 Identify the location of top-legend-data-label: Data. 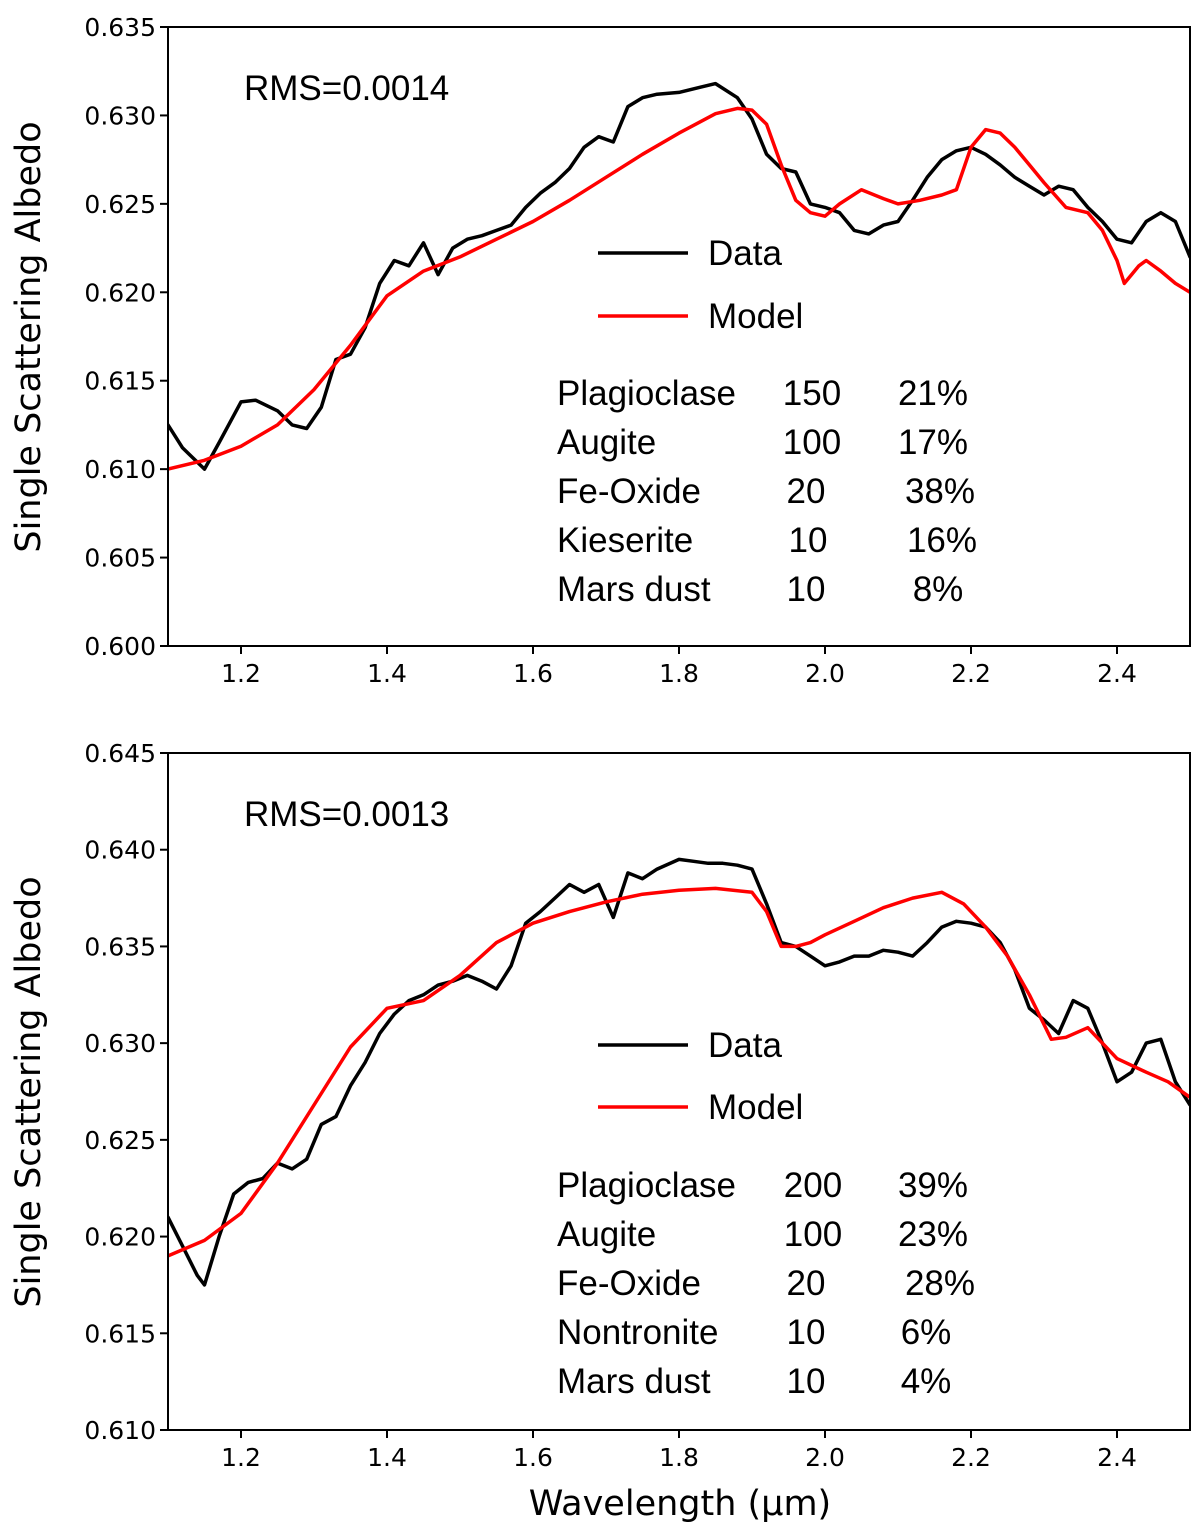
(745, 253).